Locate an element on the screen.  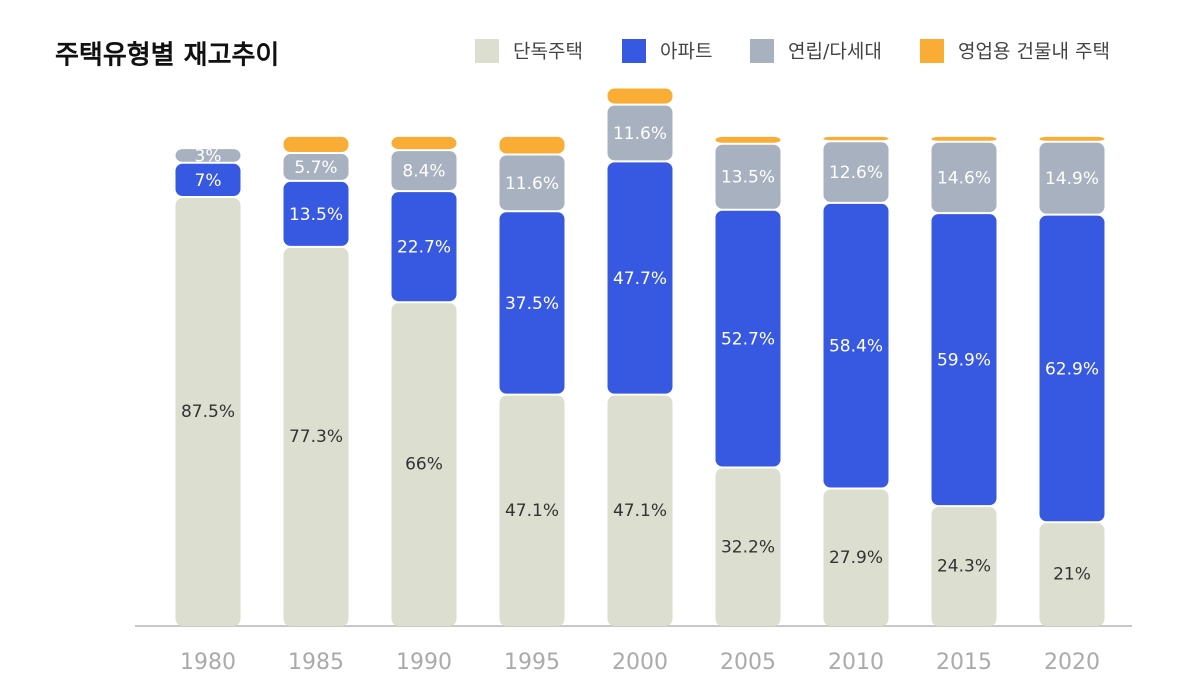
x-tick-label: 2010 is located at coordinates (856, 662).